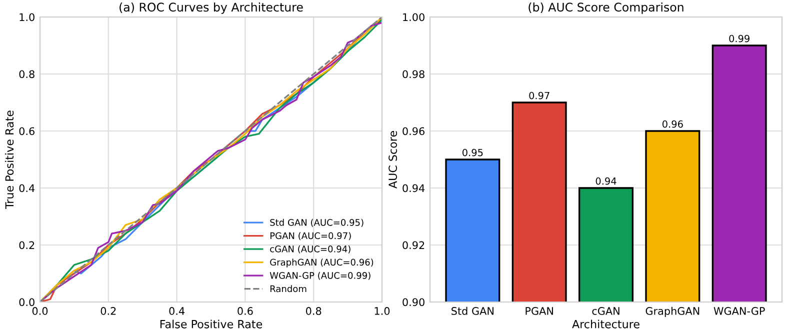 The width and height of the screenshot is (787, 329). Describe the element at coordinates (413, 131) in the screenshot. I see `y-tick-label: 0.96` at that location.